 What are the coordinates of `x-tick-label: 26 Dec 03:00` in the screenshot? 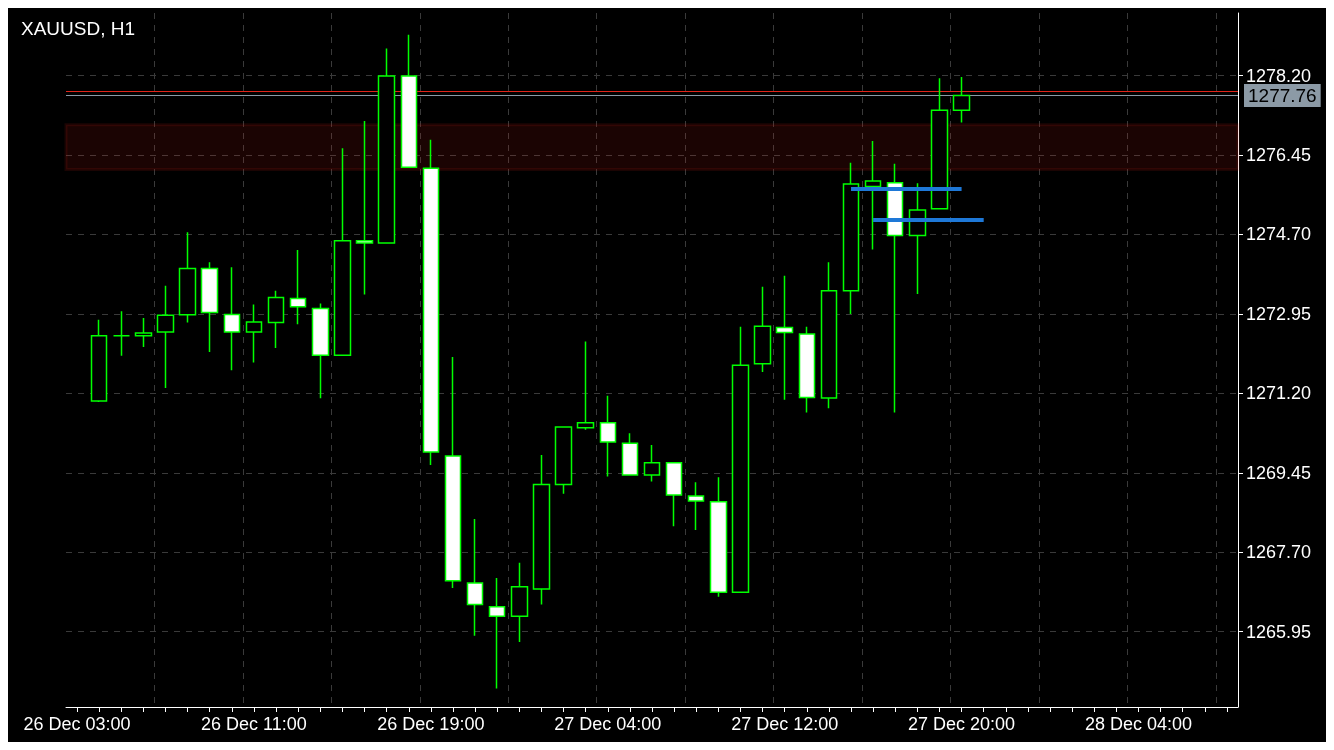 It's located at (77, 724).